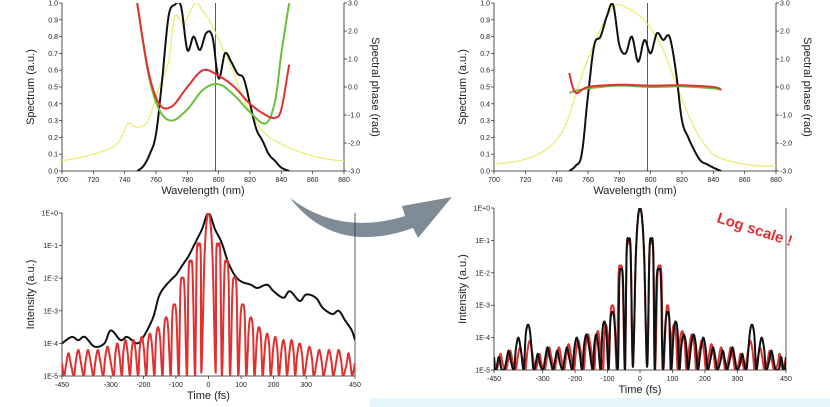  What do you see at coordinates (786, 116) in the screenshot?
I see `y2-tick-label: -1.0` at bounding box center [786, 116].